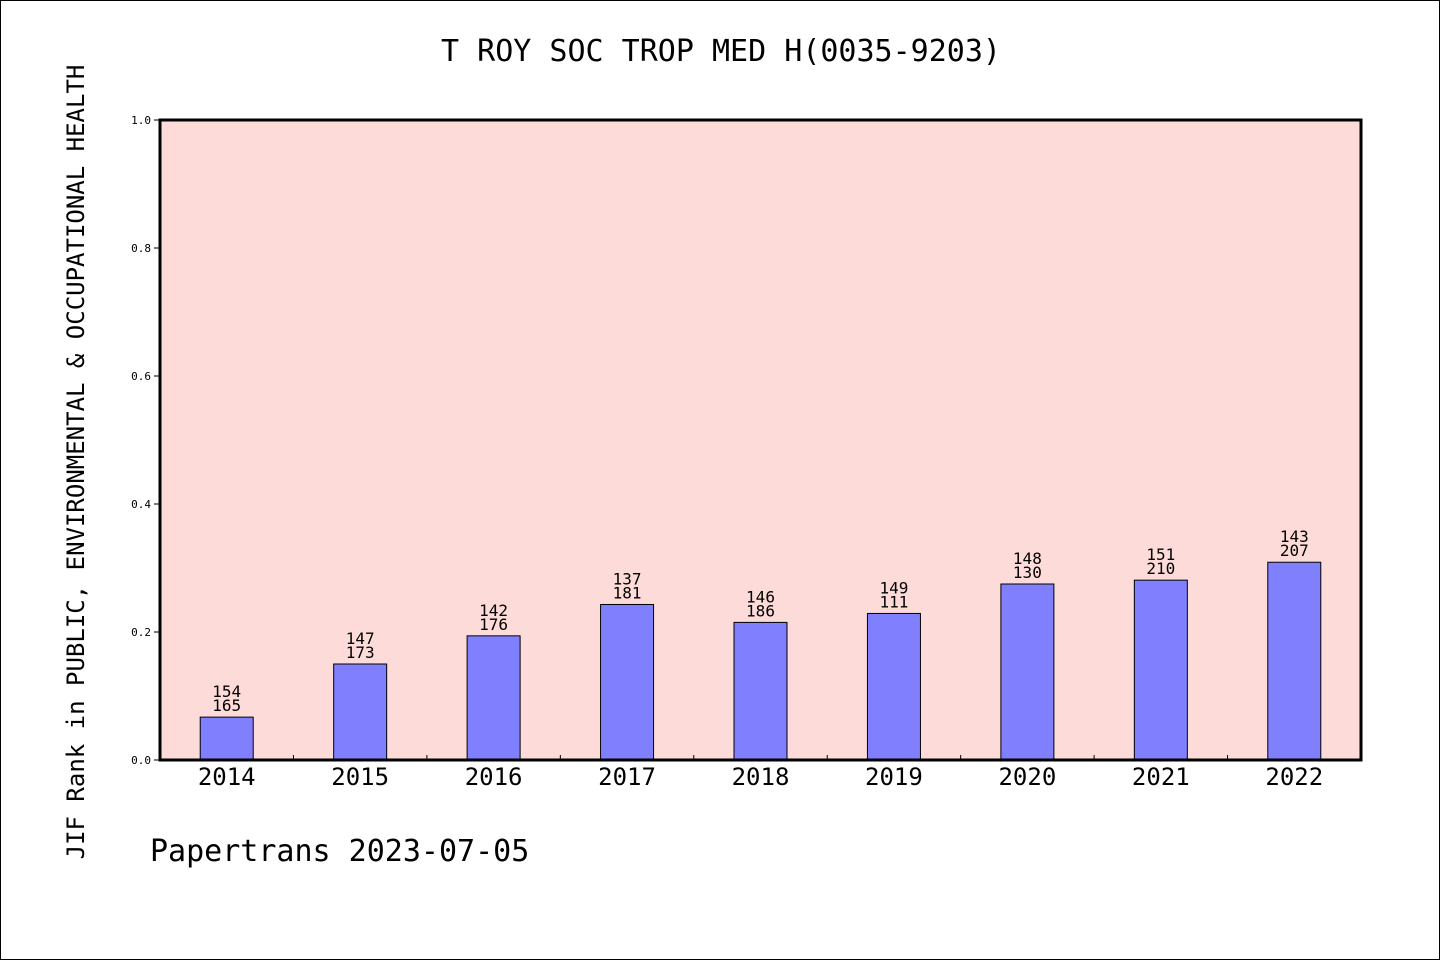 The image size is (1440, 960). I want to click on bar-2019, so click(893, 686).